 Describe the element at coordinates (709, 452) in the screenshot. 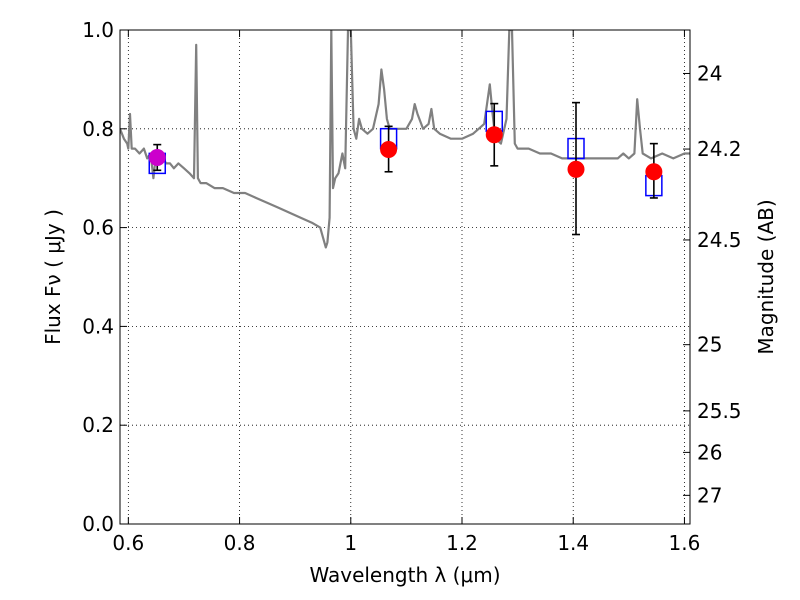

I see `right-tick-label: 26` at that location.